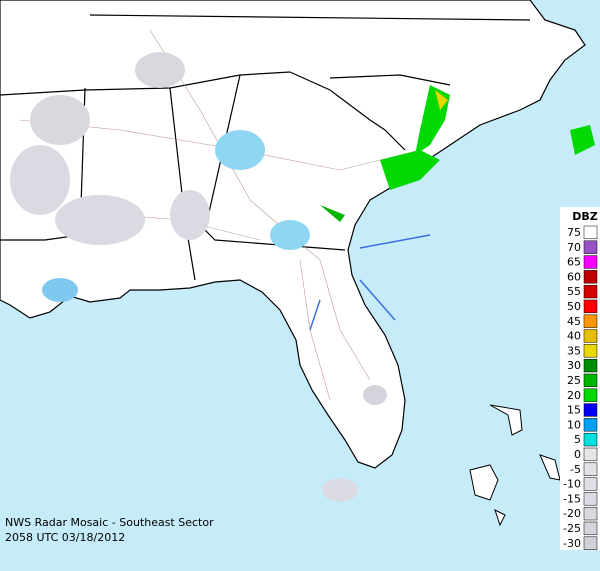 This screenshot has height=571, width=600. Describe the element at coordinates (65, 537) in the screenshot. I see `caption-timestamp: 2058 UTC 03/18/2012` at that location.